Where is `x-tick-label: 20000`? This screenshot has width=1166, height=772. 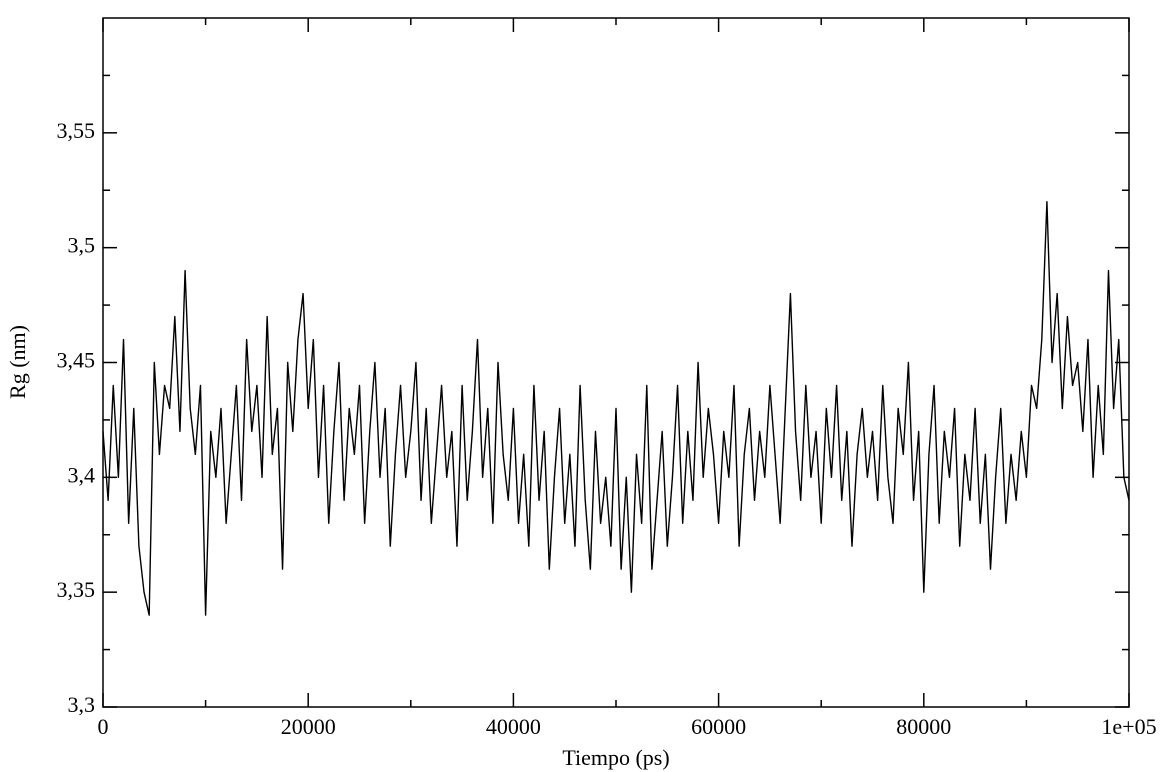
x-tick-label: 20000 is located at coordinates (308, 726).